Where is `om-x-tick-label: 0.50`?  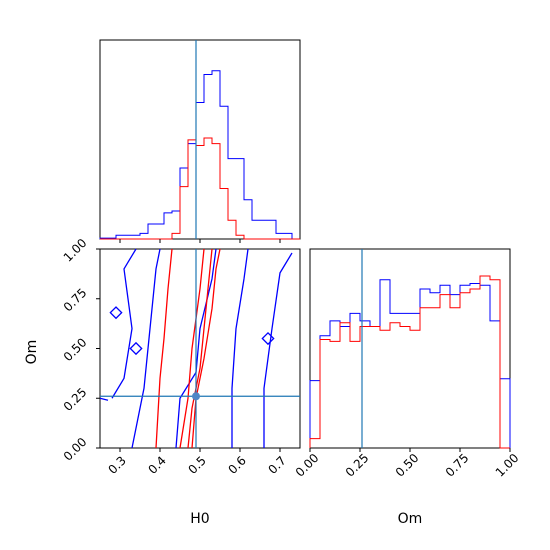
om-x-tick-label: 0.50 is located at coordinates (407, 465).